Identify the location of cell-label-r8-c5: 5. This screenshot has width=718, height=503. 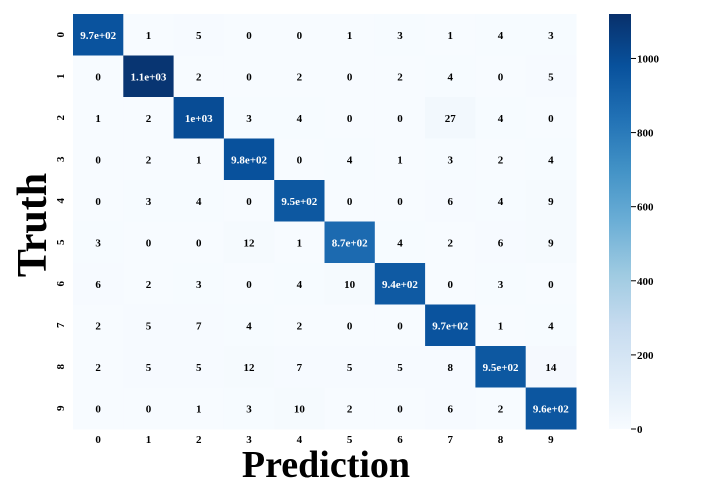
(350, 368).